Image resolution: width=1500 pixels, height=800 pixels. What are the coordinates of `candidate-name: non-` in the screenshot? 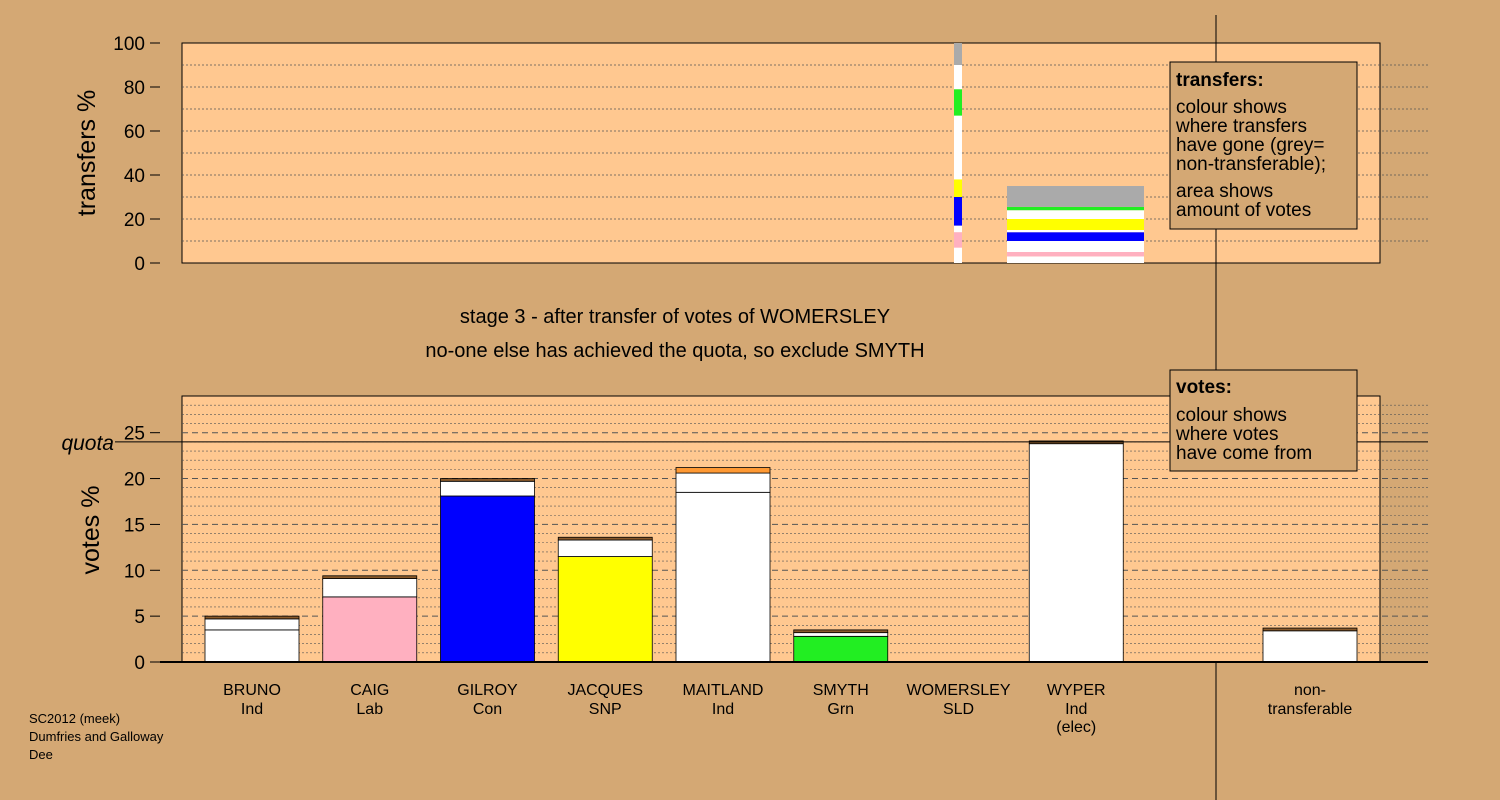 It's located at (1310, 690).